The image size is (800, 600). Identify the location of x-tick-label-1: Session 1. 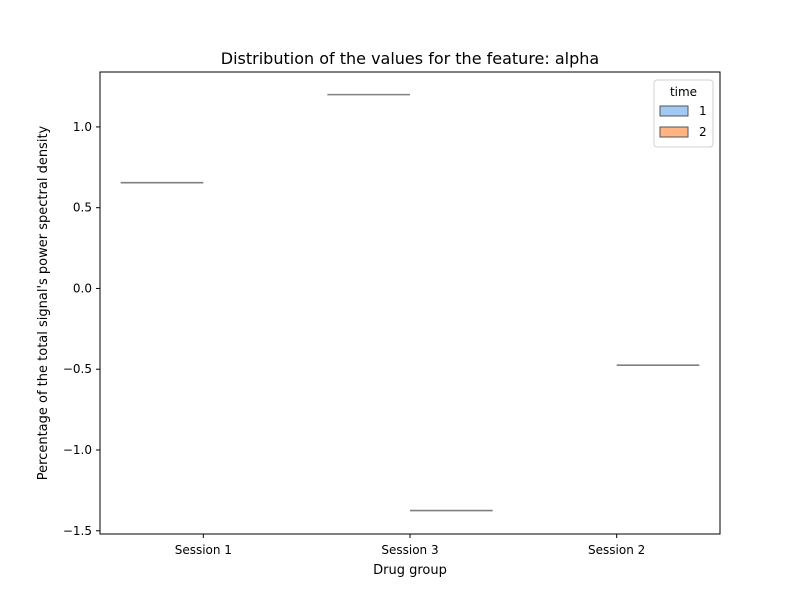
(203, 550).